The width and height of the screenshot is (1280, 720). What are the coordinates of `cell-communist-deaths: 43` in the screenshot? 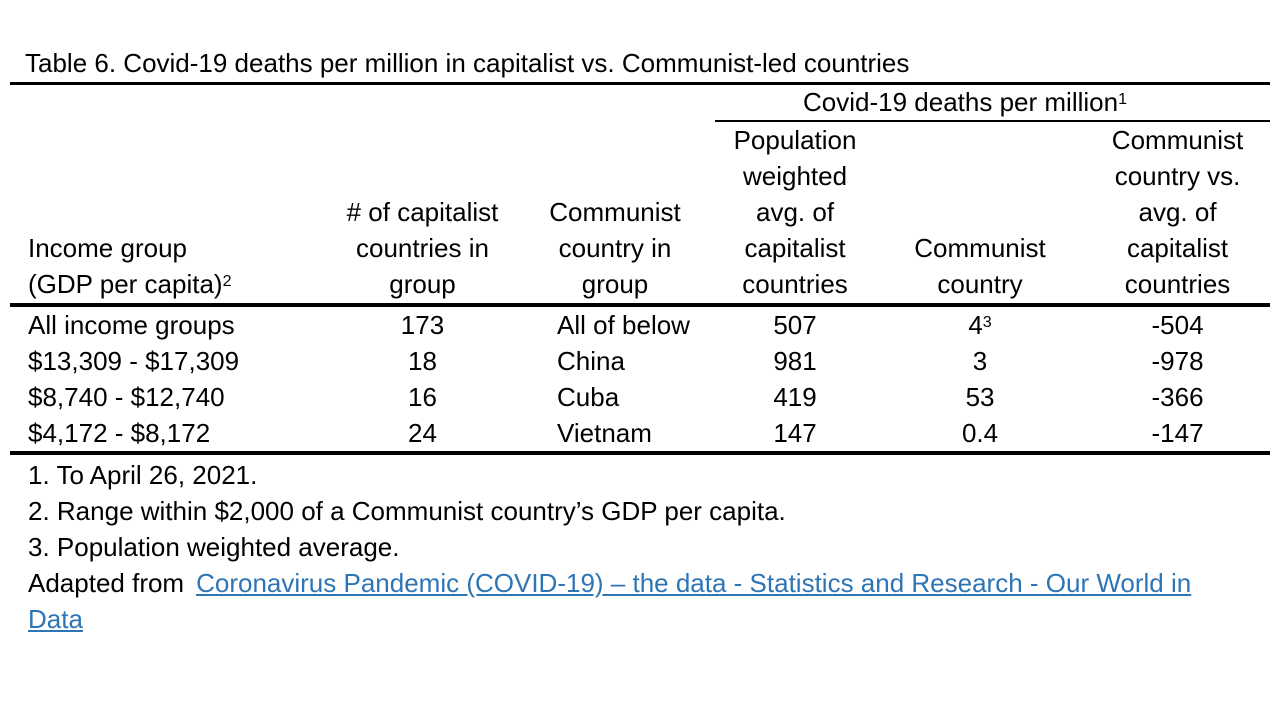 It's located at (980, 324).